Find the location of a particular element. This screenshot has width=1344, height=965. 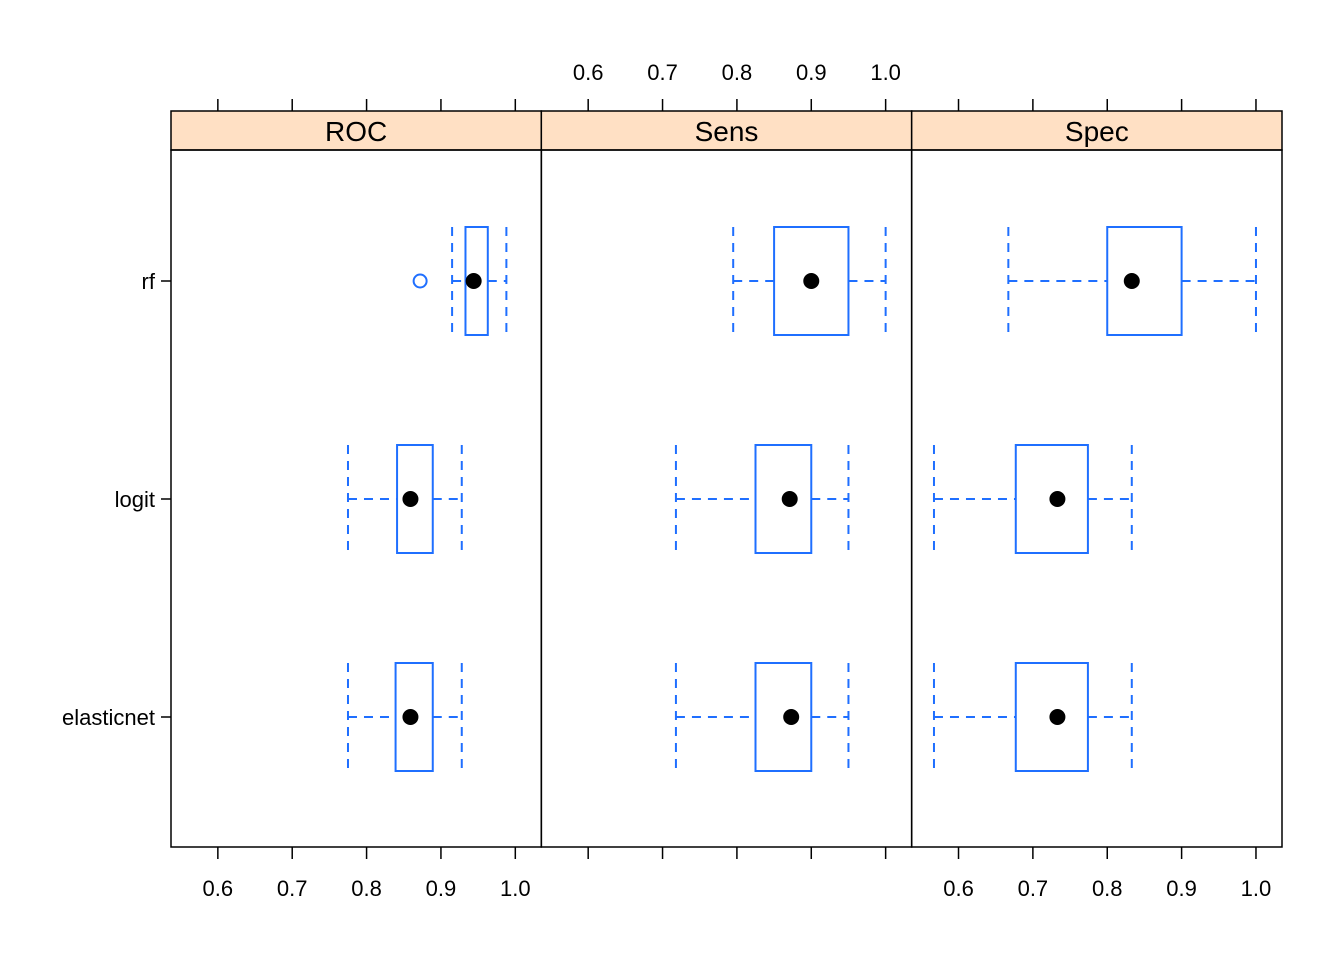

box-spec-logit is located at coordinates (1032, 499).